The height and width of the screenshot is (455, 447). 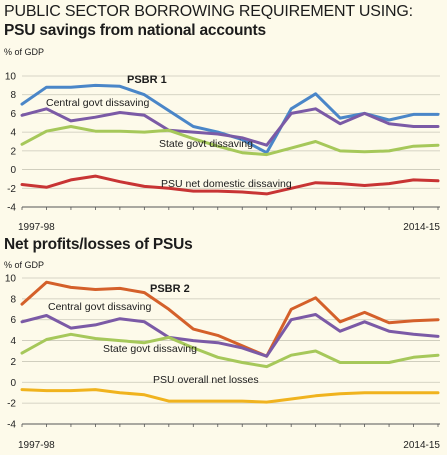 What do you see at coordinates (24, 52) in the screenshot?
I see `chart-1-unit-label: % of GDP` at bounding box center [24, 52].